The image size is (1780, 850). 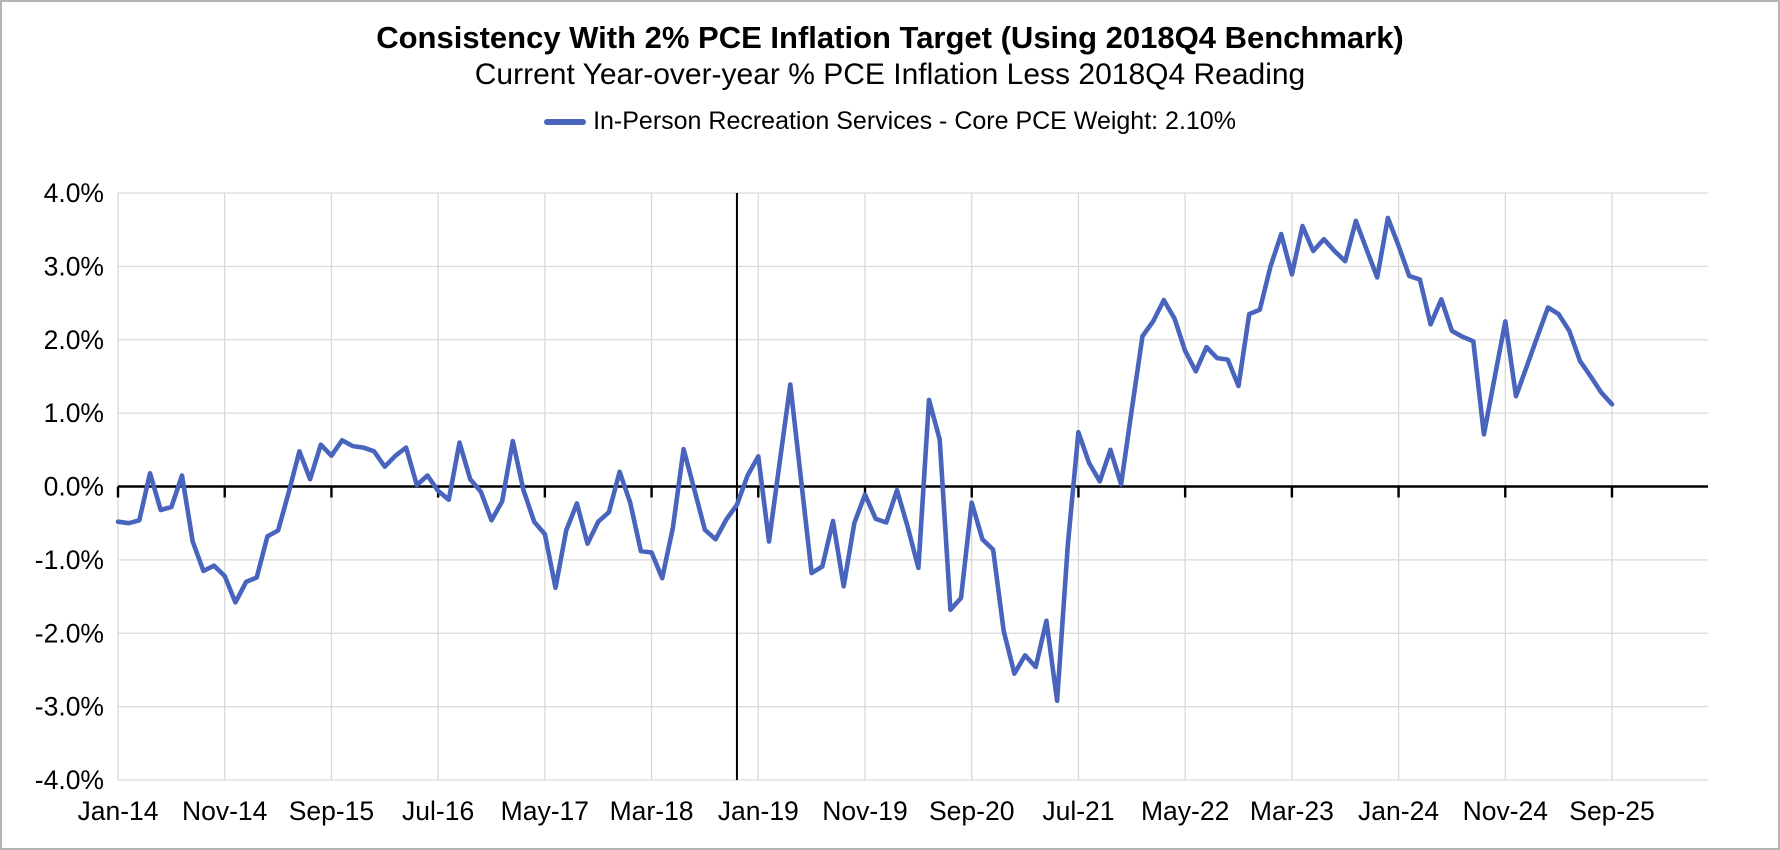 What do you see at coordinates (74, 266) in the screenshot?
I see `y-axis-label: 3.0%` at bounding box center [74, 266].